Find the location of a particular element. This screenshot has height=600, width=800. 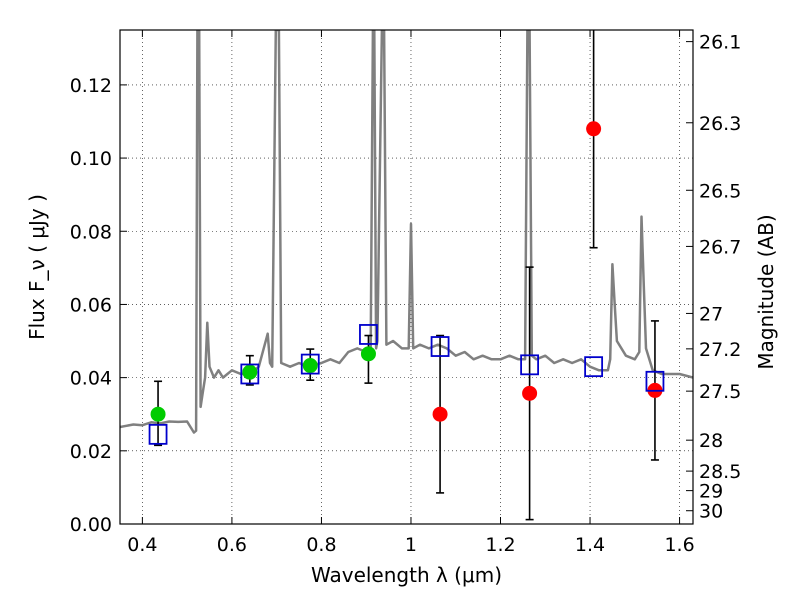

y2-tick-label: 28.5 is located at coordinates (720, 472).